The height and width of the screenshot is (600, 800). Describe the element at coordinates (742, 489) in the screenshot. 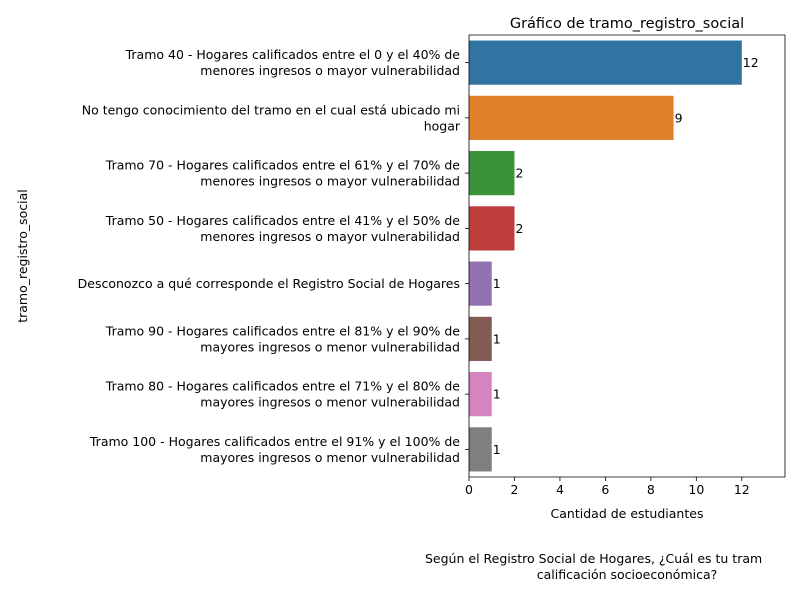

I see `x-tick-label: 12` at that location.